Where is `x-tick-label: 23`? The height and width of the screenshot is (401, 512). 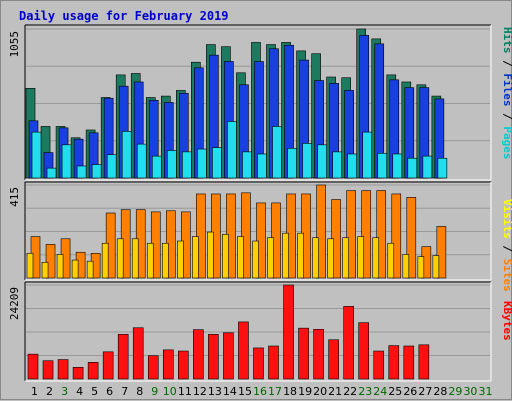
x-tick-label: 23 is located at coordinates (365, 391).